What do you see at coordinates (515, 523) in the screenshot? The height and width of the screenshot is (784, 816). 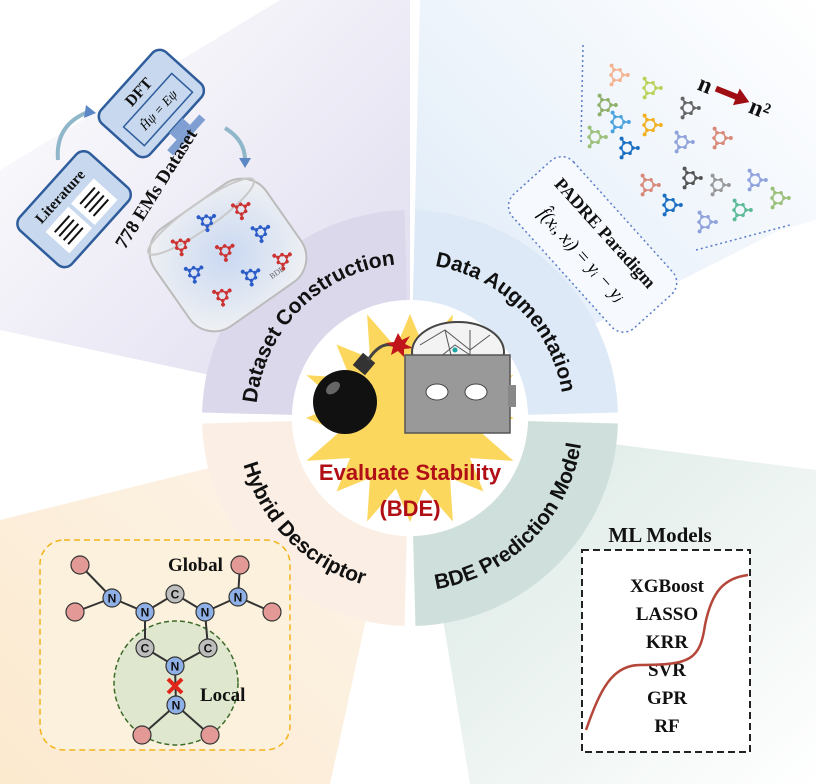 I see `ring-segment-prediction` at bounding box center [515, 523].